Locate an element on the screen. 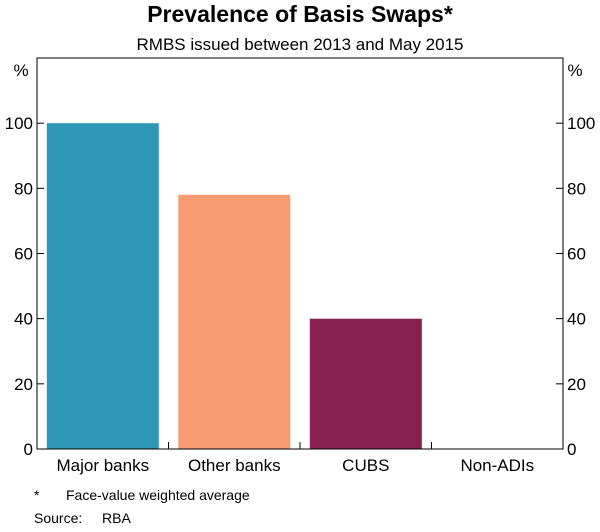  bar-other-banks is located at coordinates (234, 321).